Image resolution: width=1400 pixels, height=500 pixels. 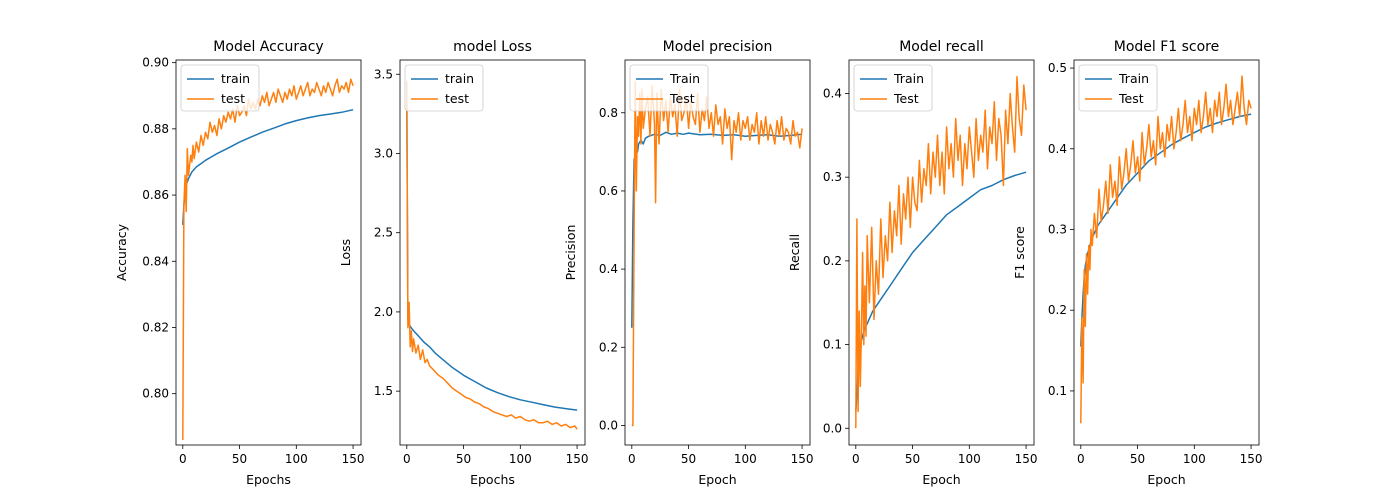 I want to click on chart-title: Model recall, so click(x=941, y=47).